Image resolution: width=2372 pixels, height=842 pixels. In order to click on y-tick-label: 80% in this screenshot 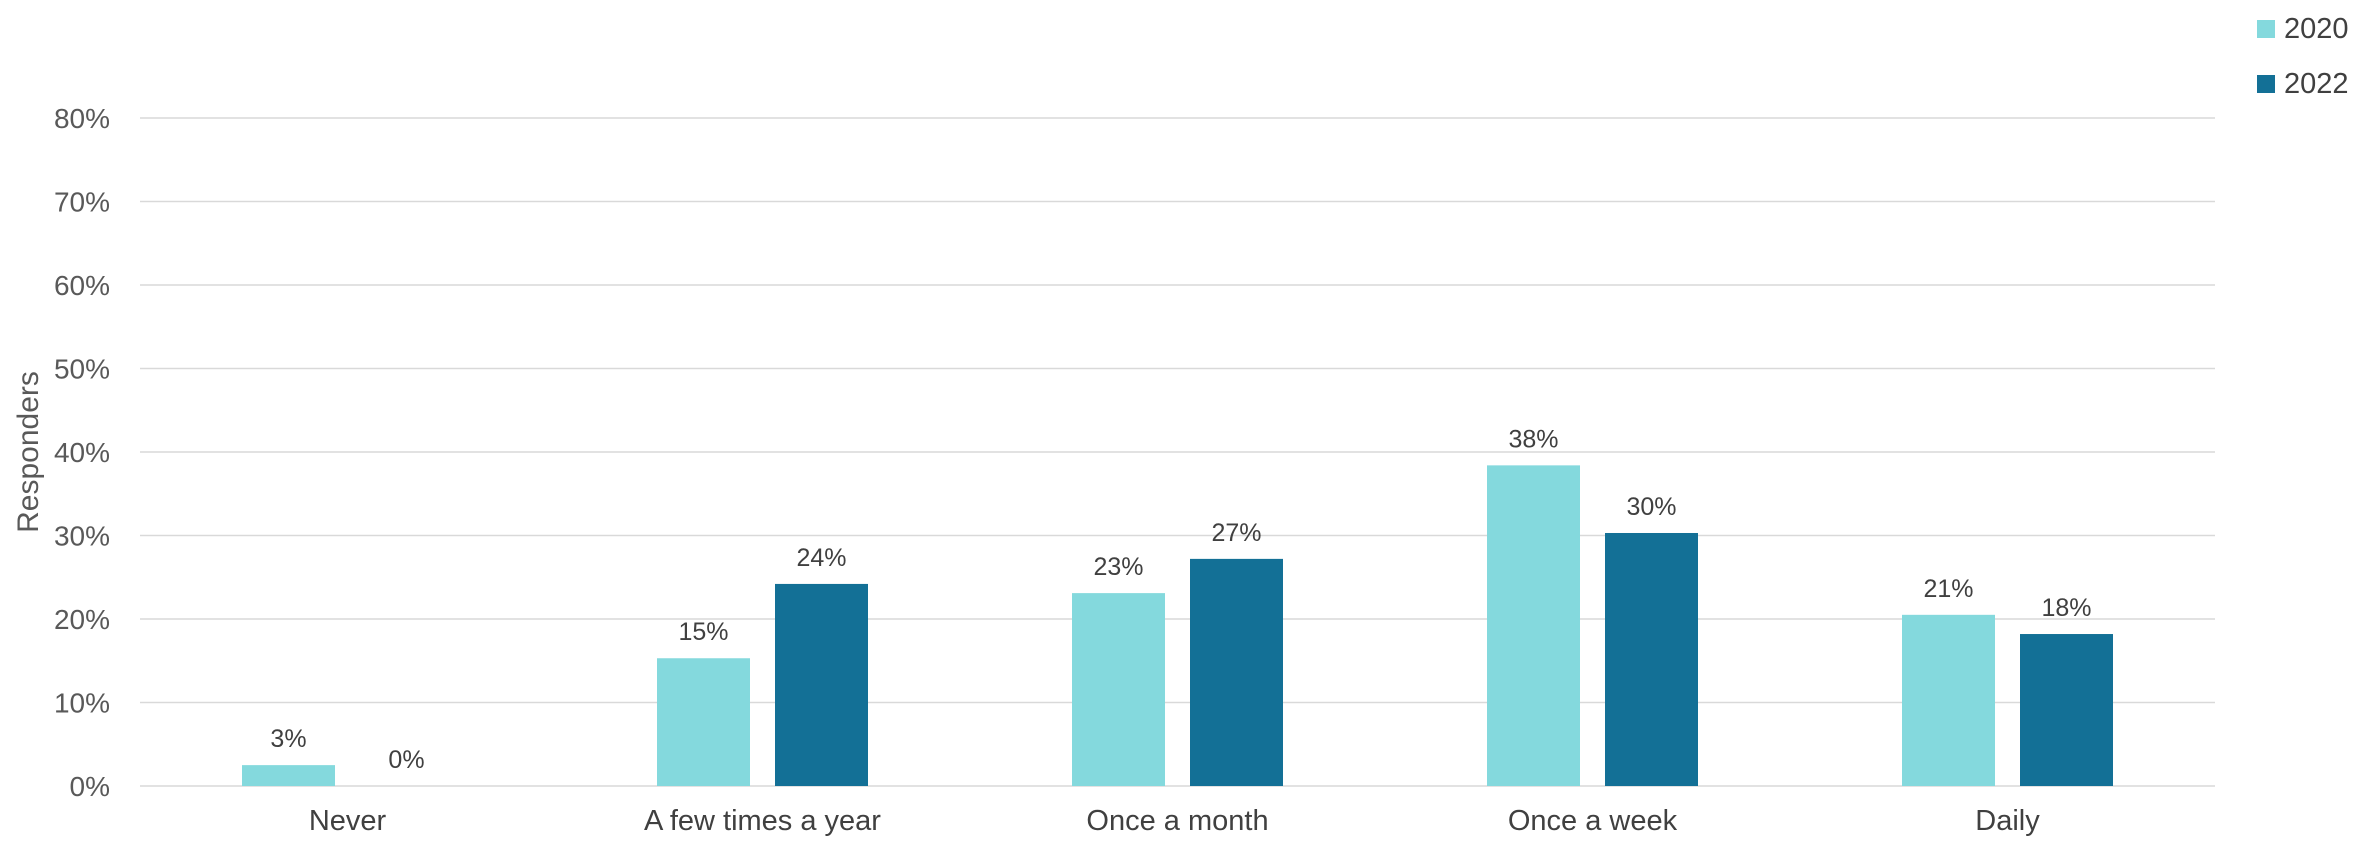, I will do `click(82, 118)`.